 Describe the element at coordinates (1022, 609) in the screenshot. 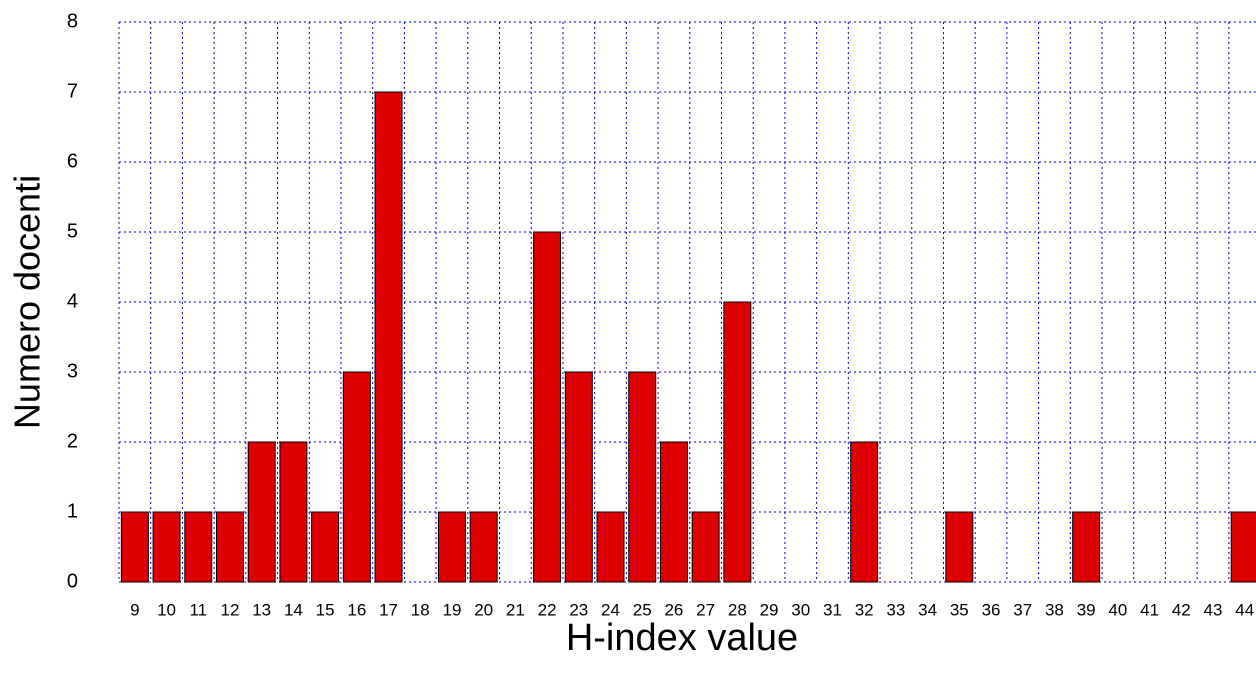

I see `x-tick-label: 37` at that location.